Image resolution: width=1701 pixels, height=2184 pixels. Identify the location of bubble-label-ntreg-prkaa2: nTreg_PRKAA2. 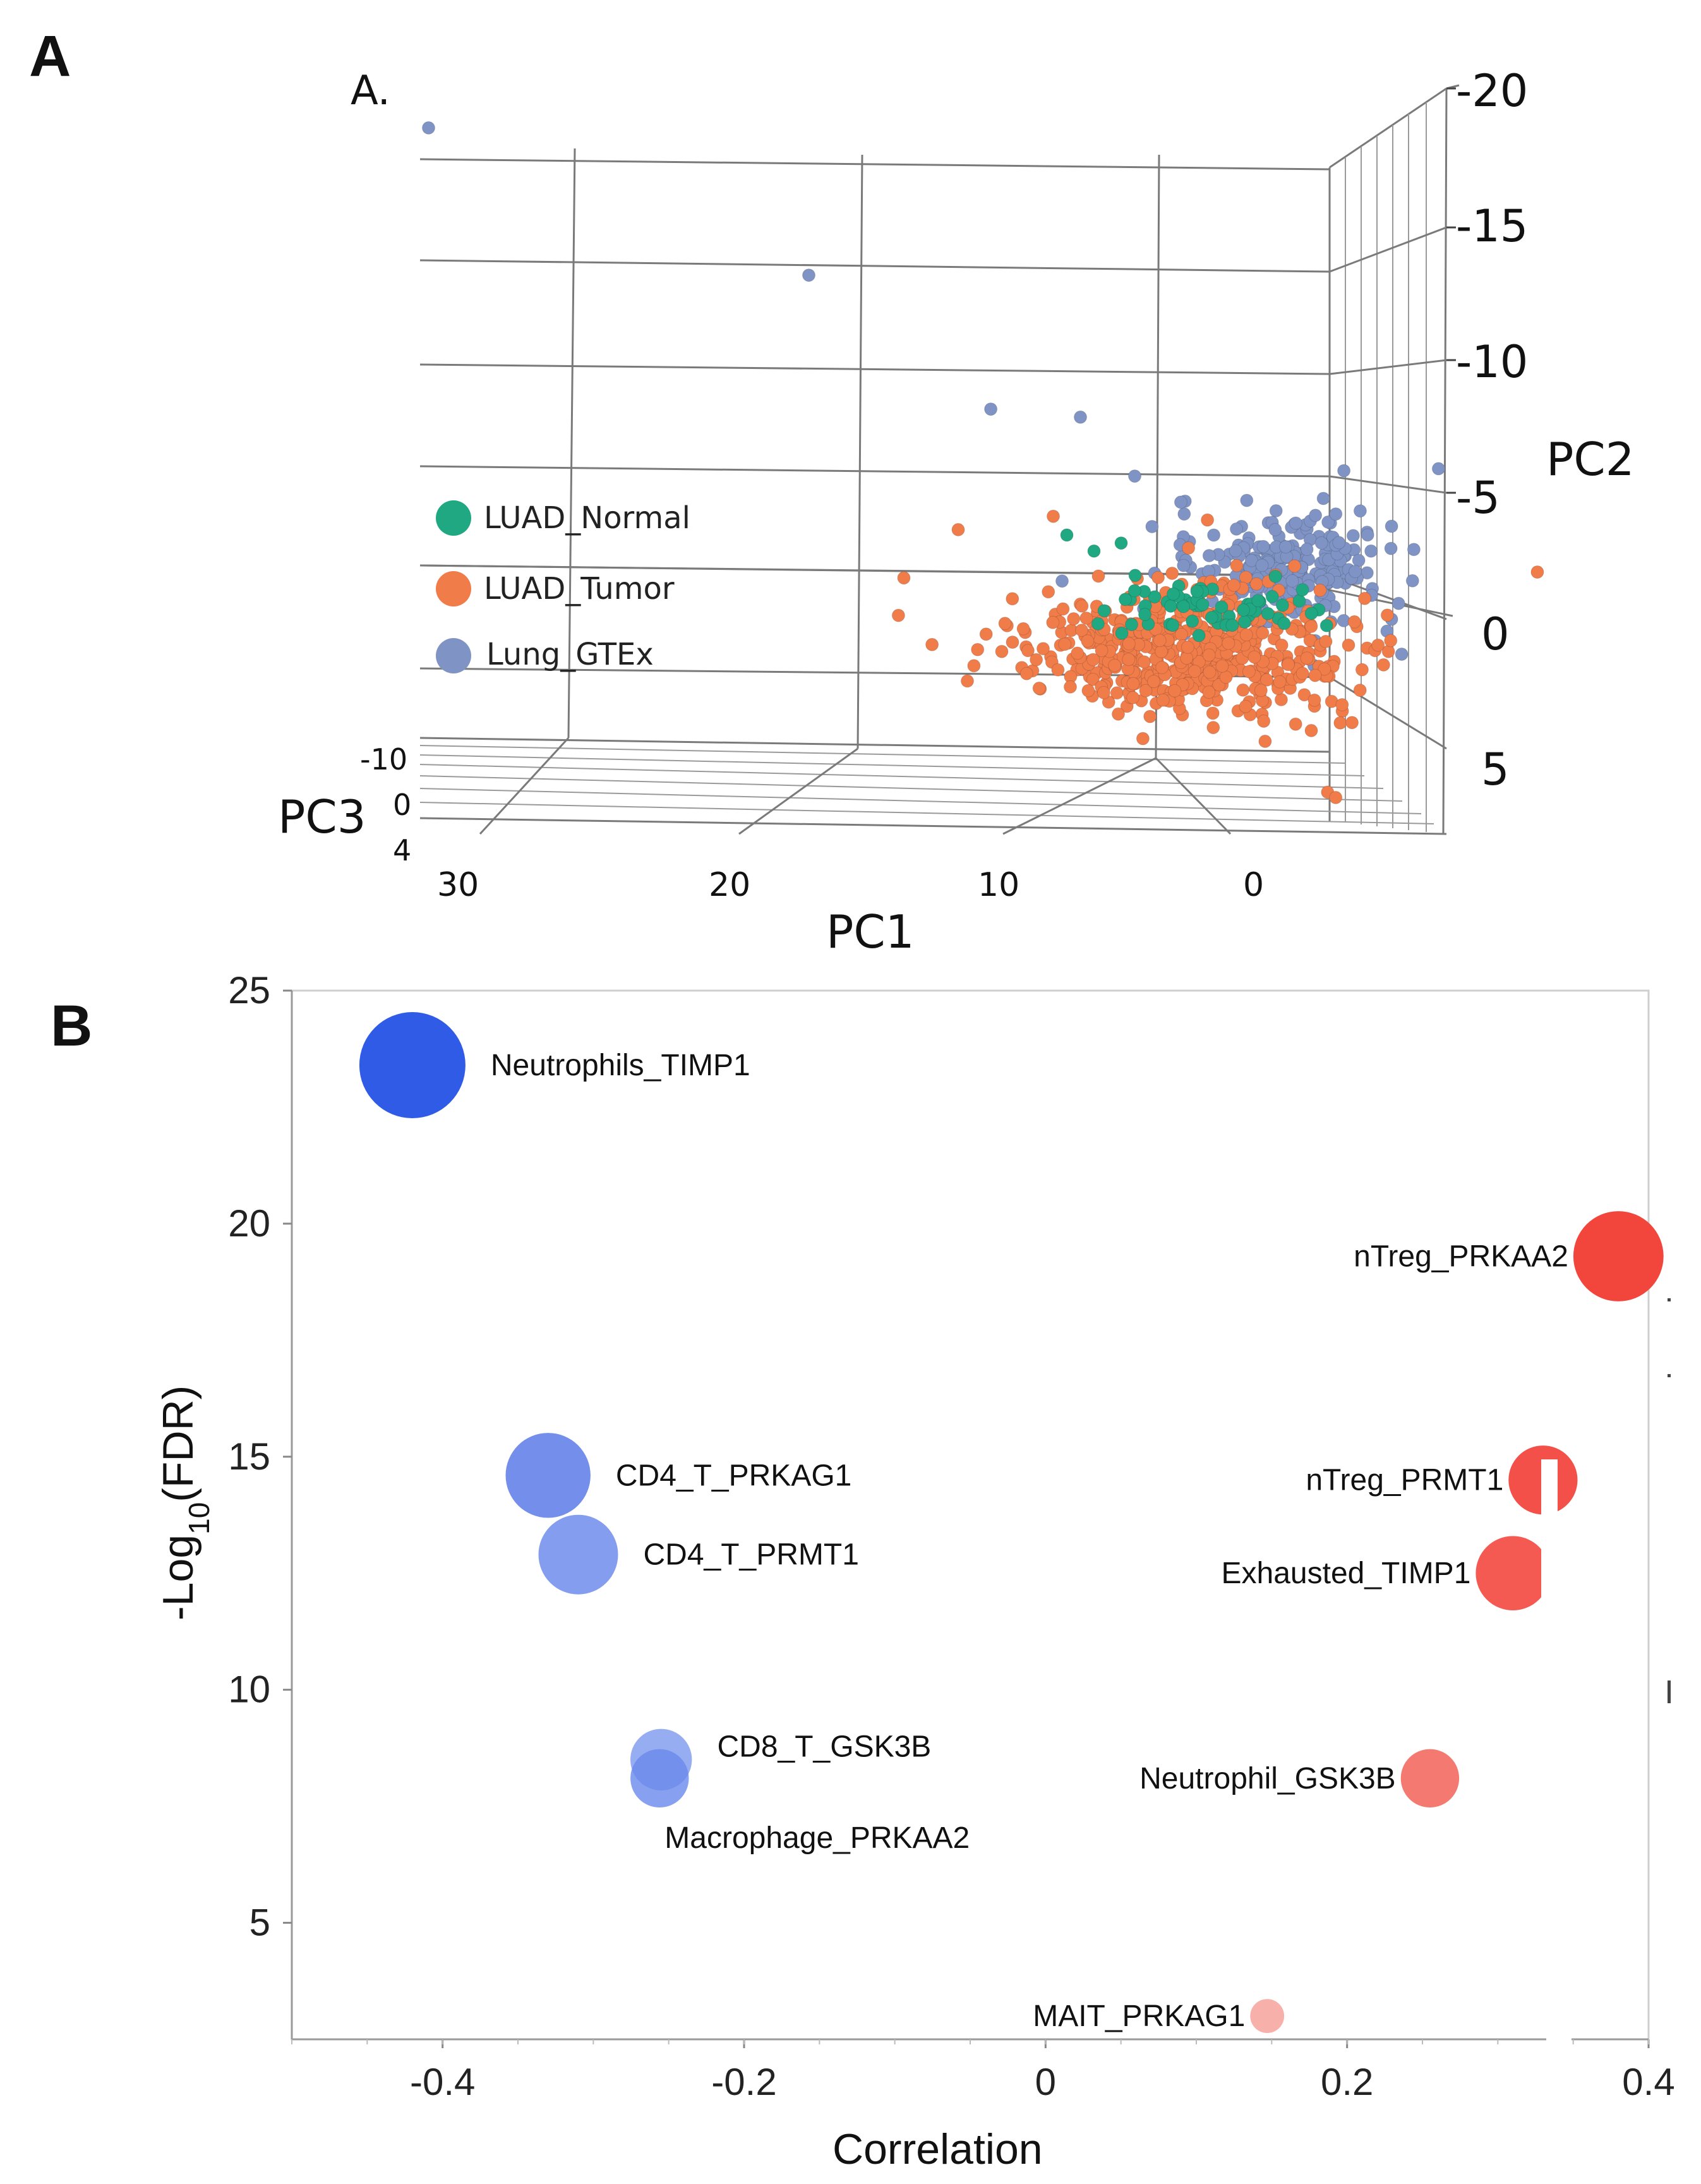
(1461, 1257).